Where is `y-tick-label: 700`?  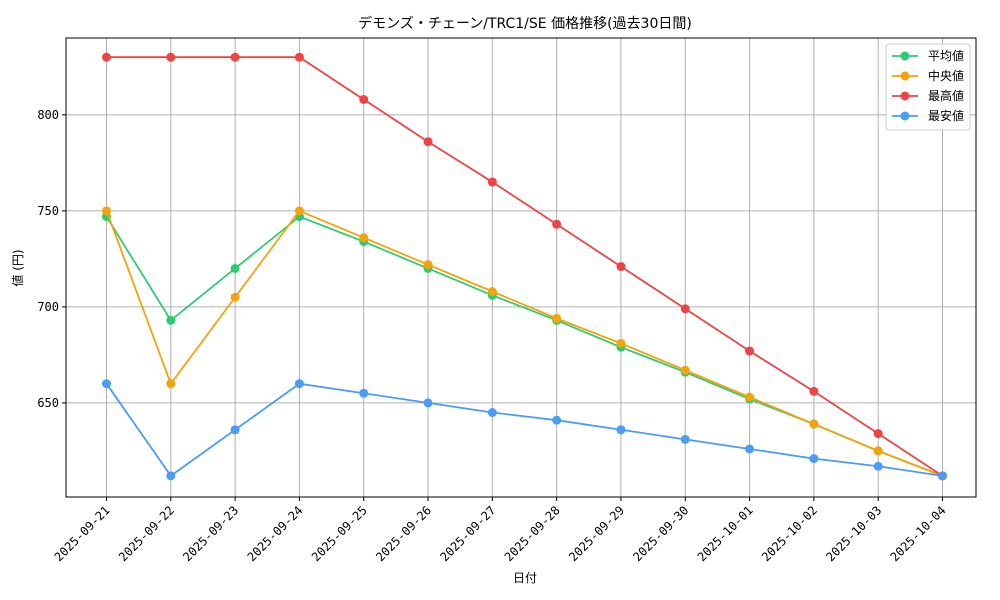 y-tick-label: 700 is located at coordinates (48, 307).